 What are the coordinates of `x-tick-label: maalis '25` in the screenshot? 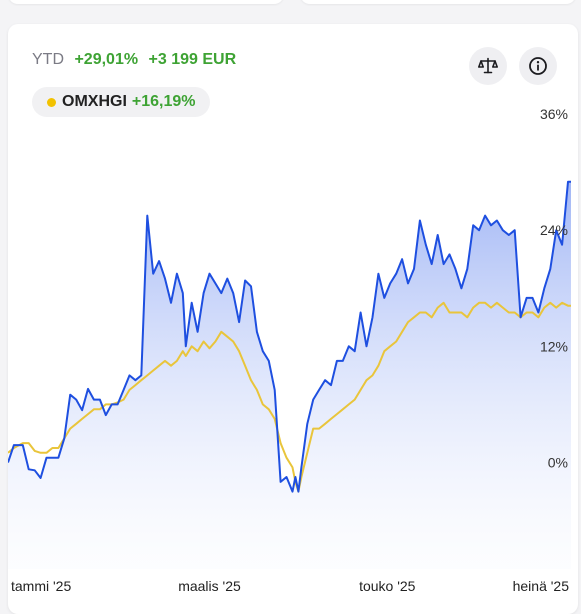 It's located at (209, 586).